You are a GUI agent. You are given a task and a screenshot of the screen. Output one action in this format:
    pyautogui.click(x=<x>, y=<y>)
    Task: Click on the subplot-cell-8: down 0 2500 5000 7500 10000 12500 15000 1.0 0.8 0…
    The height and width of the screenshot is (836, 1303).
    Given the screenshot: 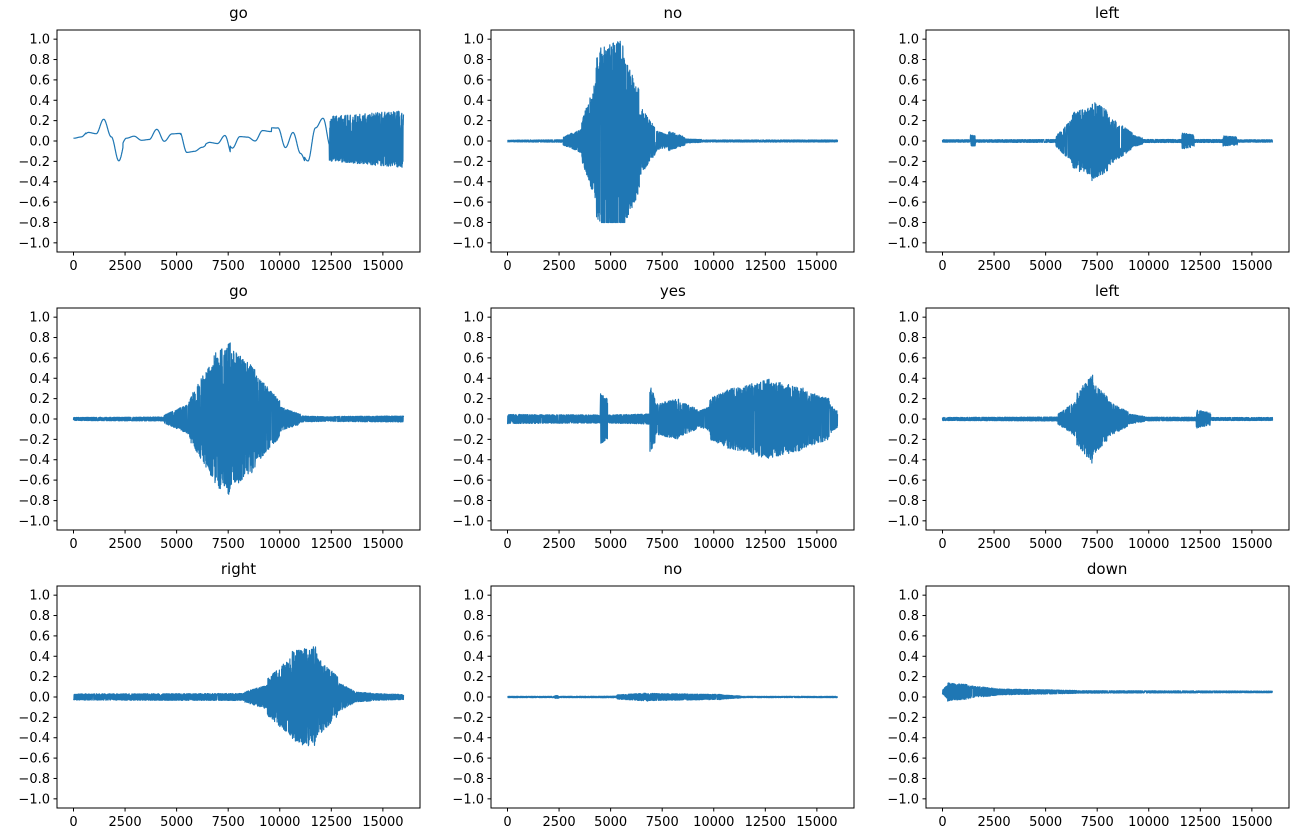 What is the action you would take?
    pyautogui.click(x=1086, y=697)
    